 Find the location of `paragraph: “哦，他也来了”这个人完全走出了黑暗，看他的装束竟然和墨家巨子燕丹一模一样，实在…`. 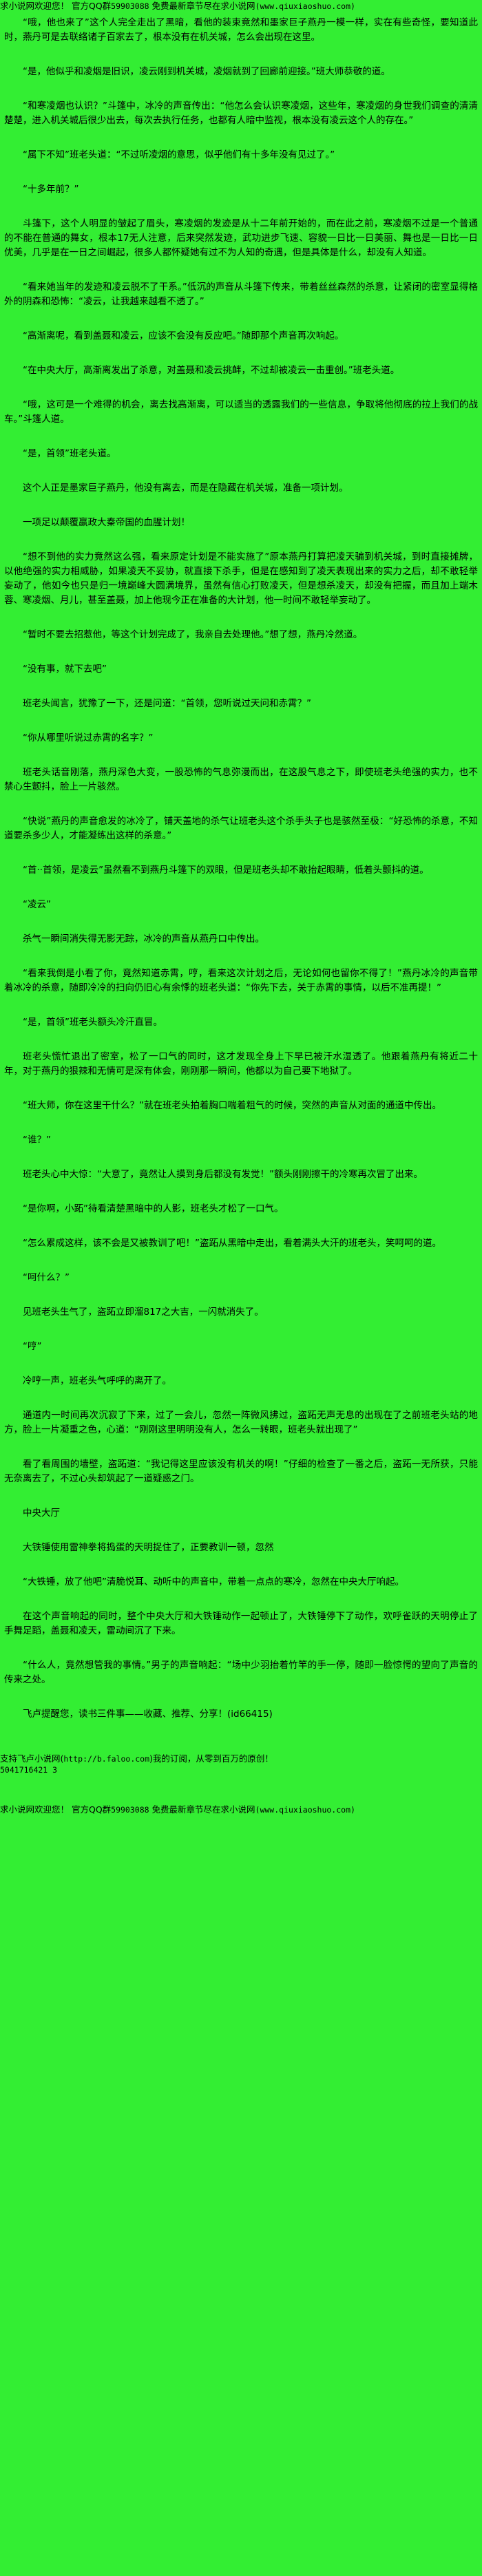

paragraph: “哦，他也来了”这个人完全走出了黑暗，看他的装束竟然和墨家巨子燕丹一模一样，实在… is located at coordinates (241, 30).